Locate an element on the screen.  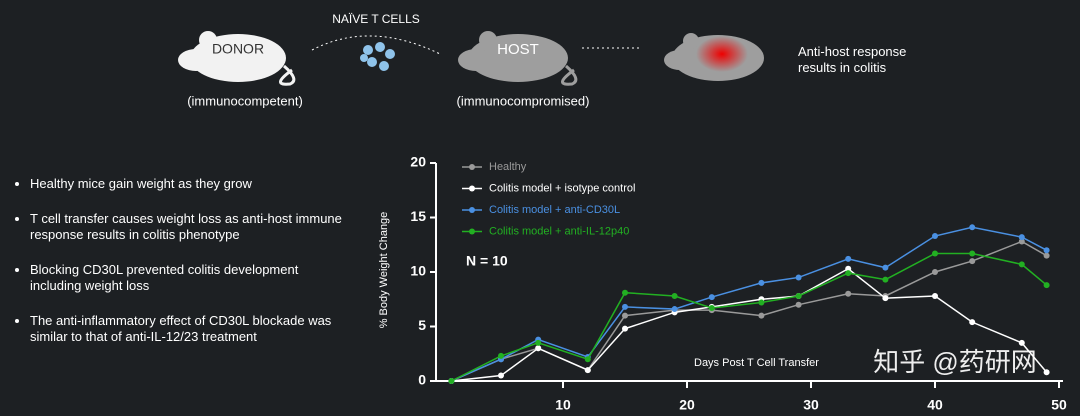
y-axis-label: % Body Weight Change is located at coordinates (384, 270).